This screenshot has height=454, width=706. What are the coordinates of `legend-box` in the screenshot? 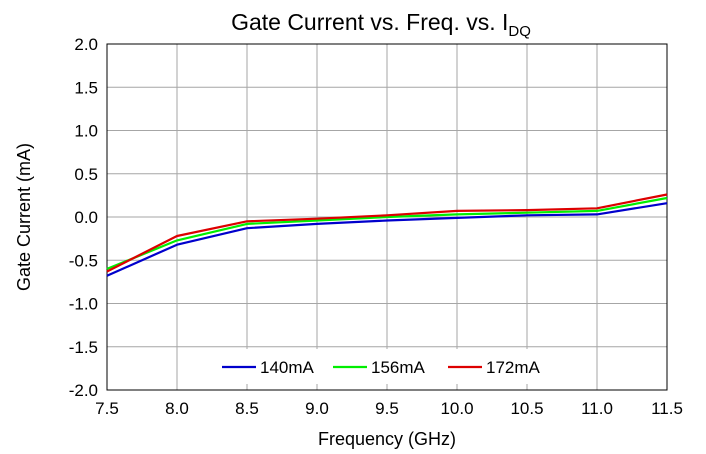 It's located at (387, 366).